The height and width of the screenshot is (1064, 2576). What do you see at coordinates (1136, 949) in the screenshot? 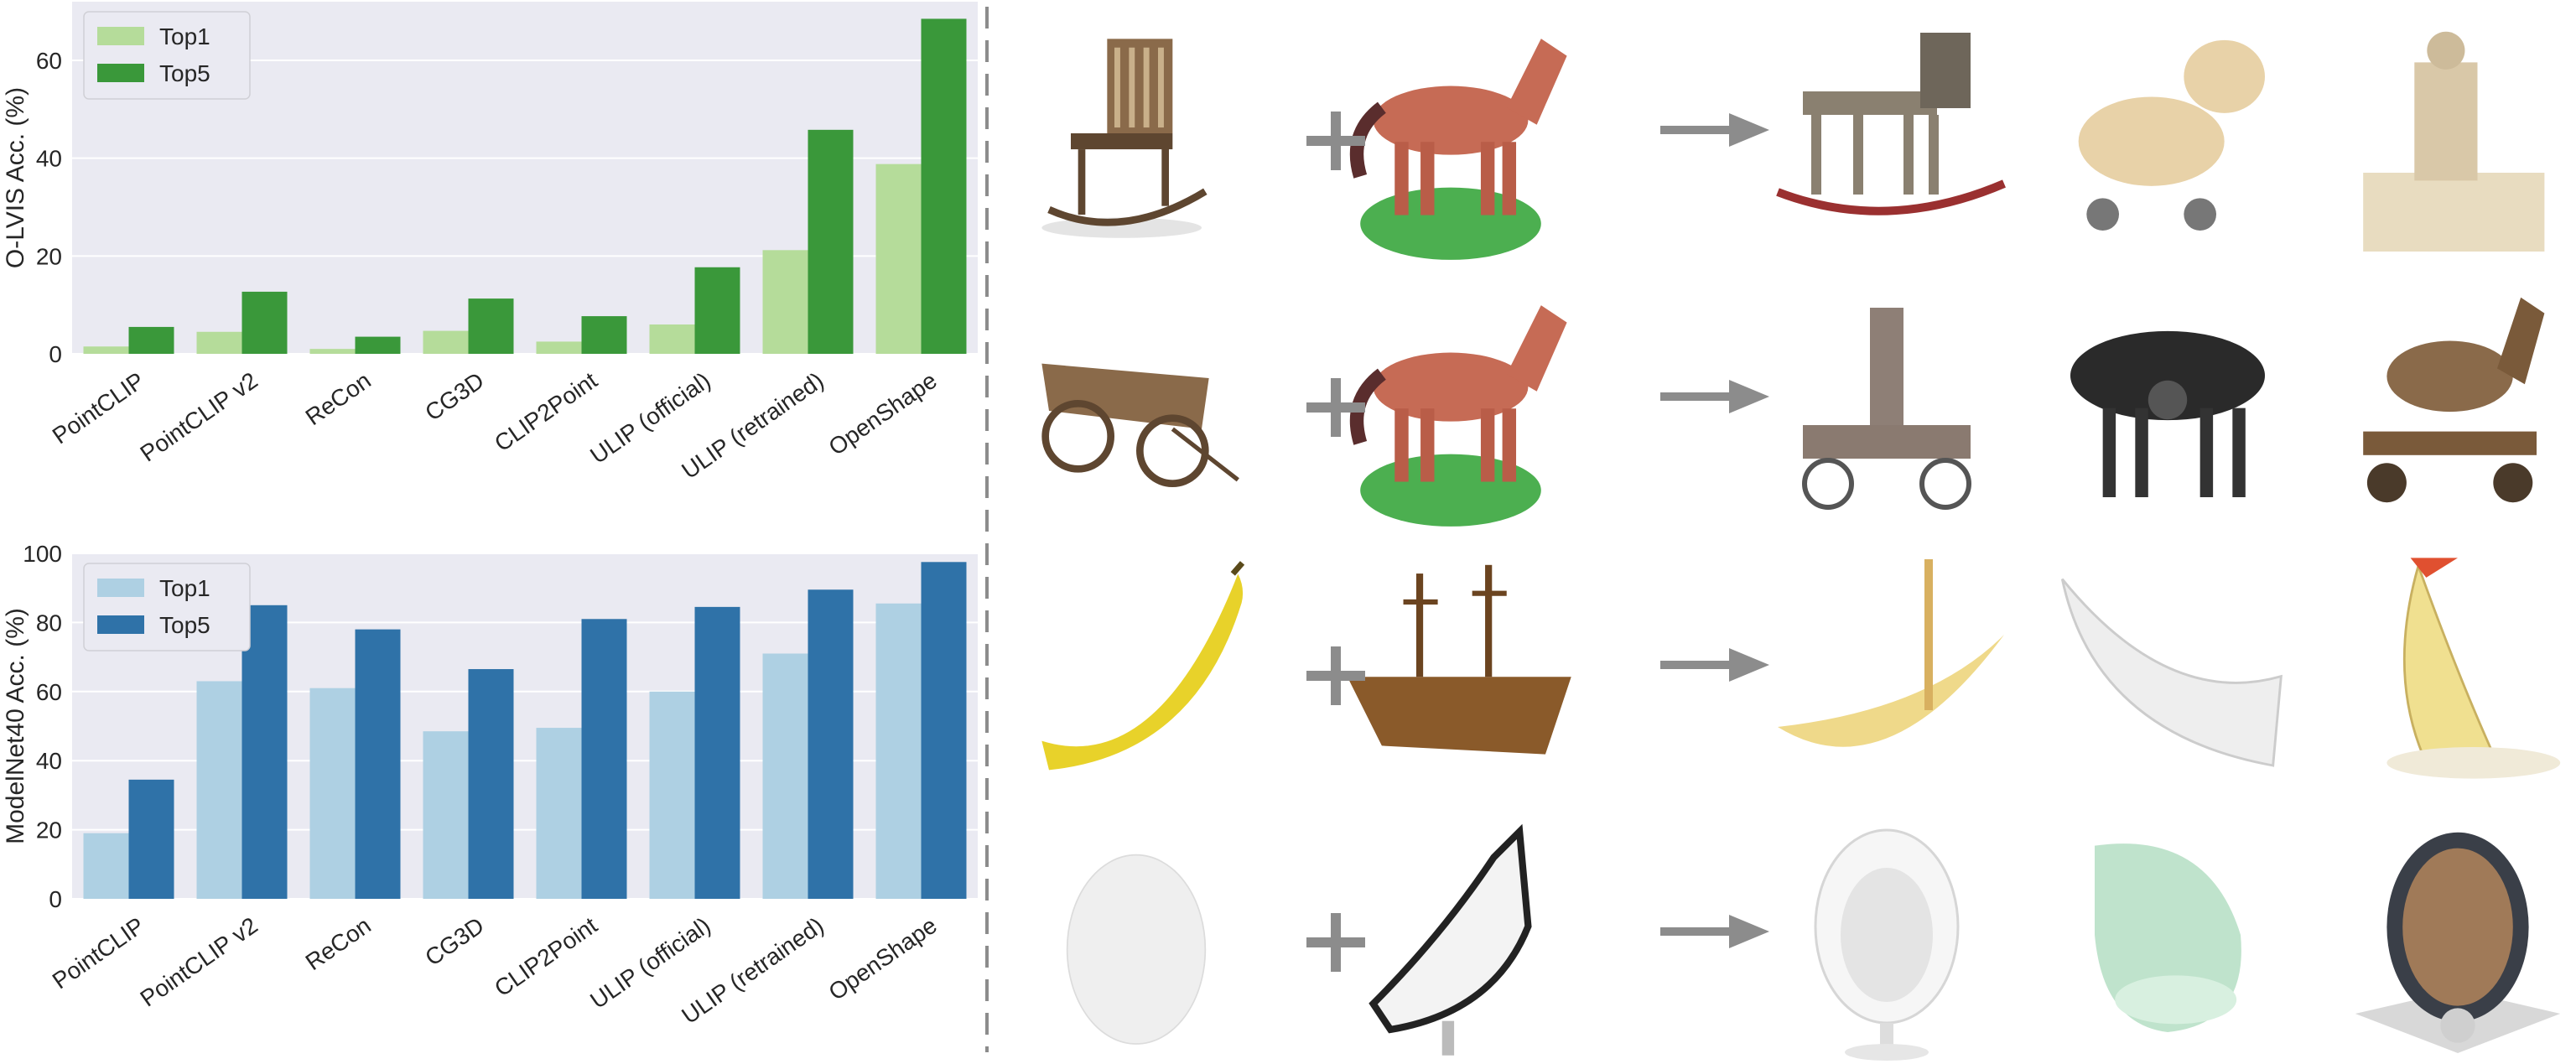
I see `white-egg-model` at bounding box center [1136, 949].